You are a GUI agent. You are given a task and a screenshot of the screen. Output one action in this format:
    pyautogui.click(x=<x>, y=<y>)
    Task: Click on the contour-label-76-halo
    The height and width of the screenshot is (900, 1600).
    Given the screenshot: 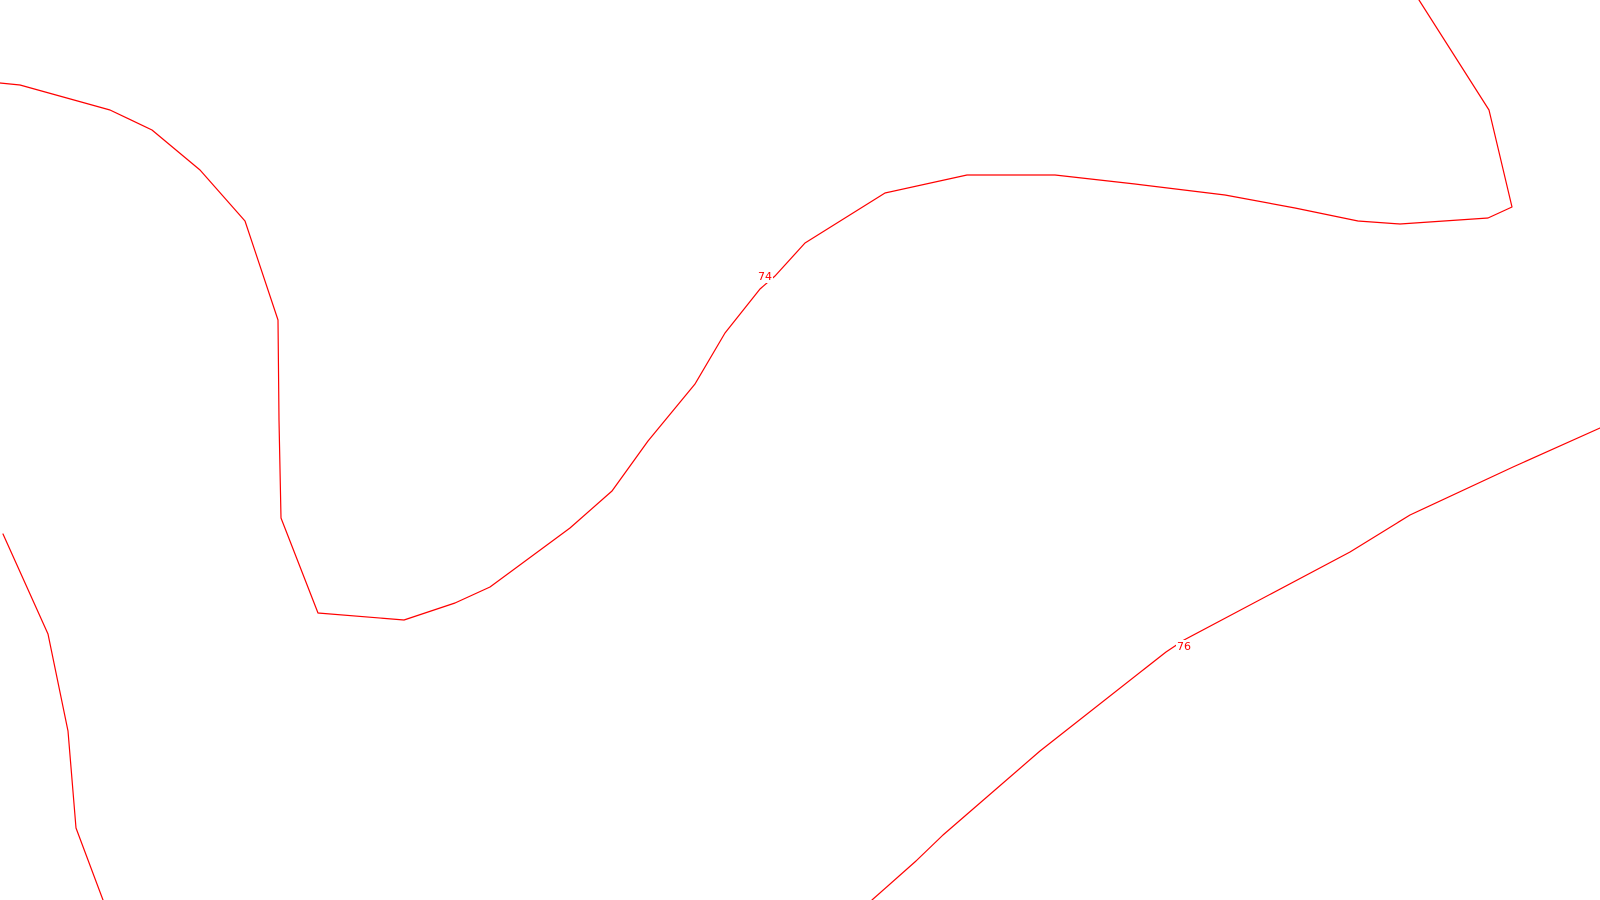 What is the action you would take?
    pyautogui.click(x=1184, y=646)
    